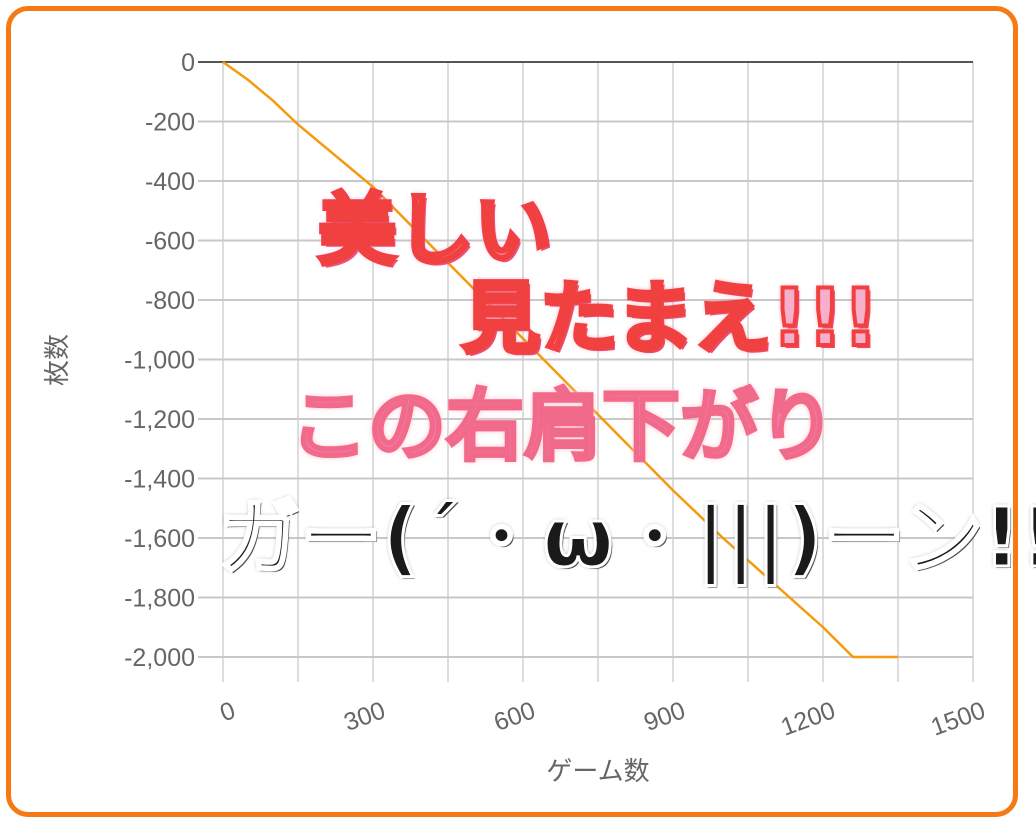  What do you see at coordinates (514, 716) in the screenshot?
I see `x-tick-label: 600` at bounding box center [514, 716].